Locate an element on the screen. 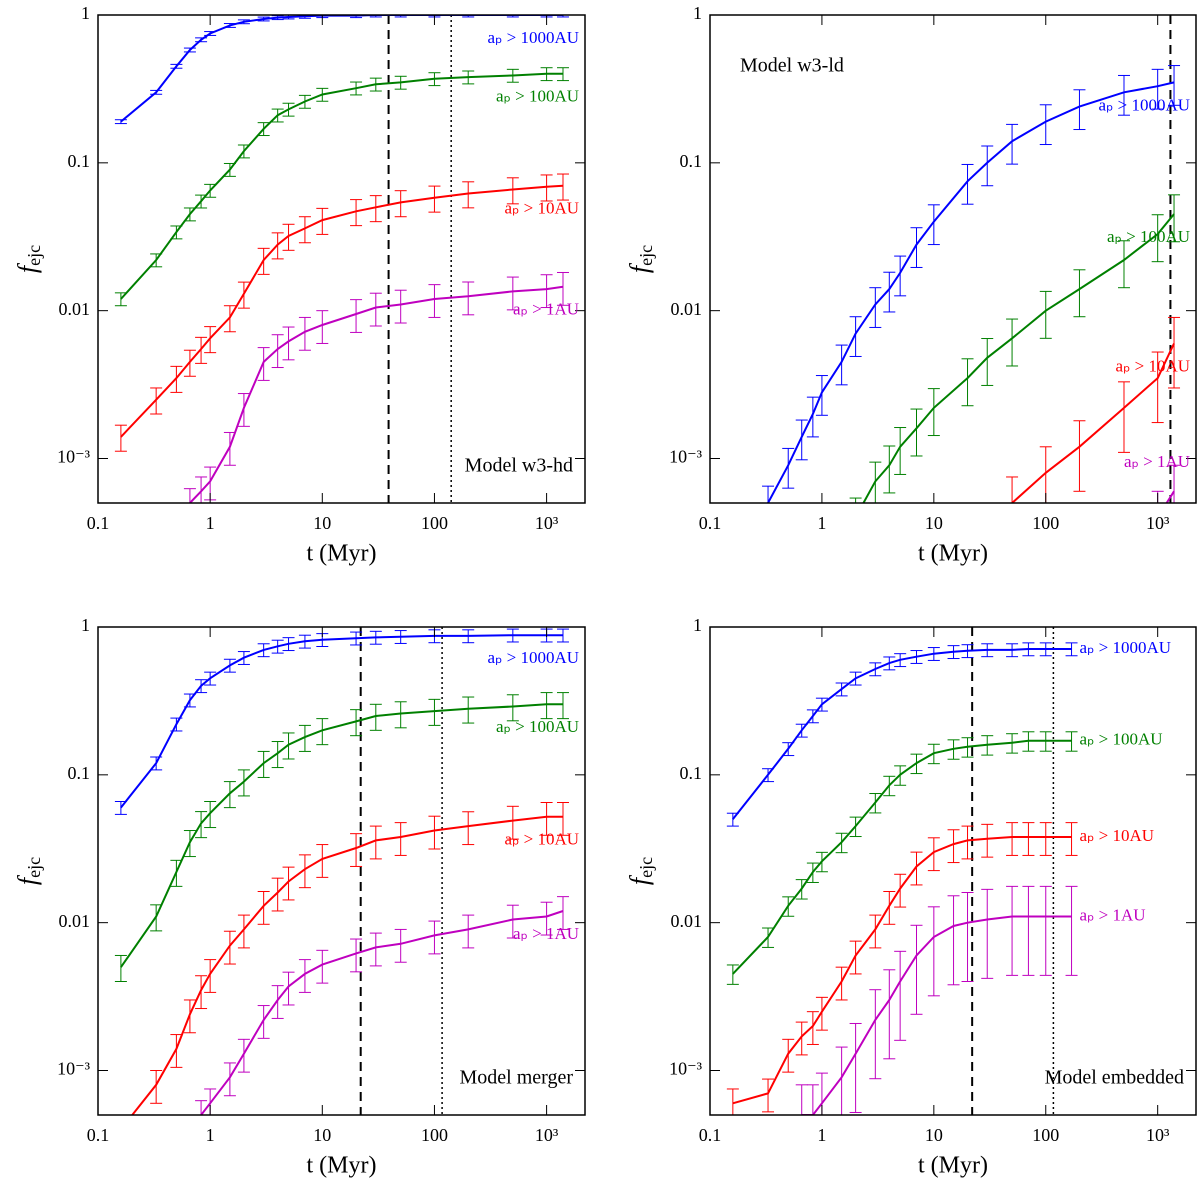 The height and width of the screenshot is (1186, 1200). y-tick-label: 10⁻³ is located at coordinates (74, 457).